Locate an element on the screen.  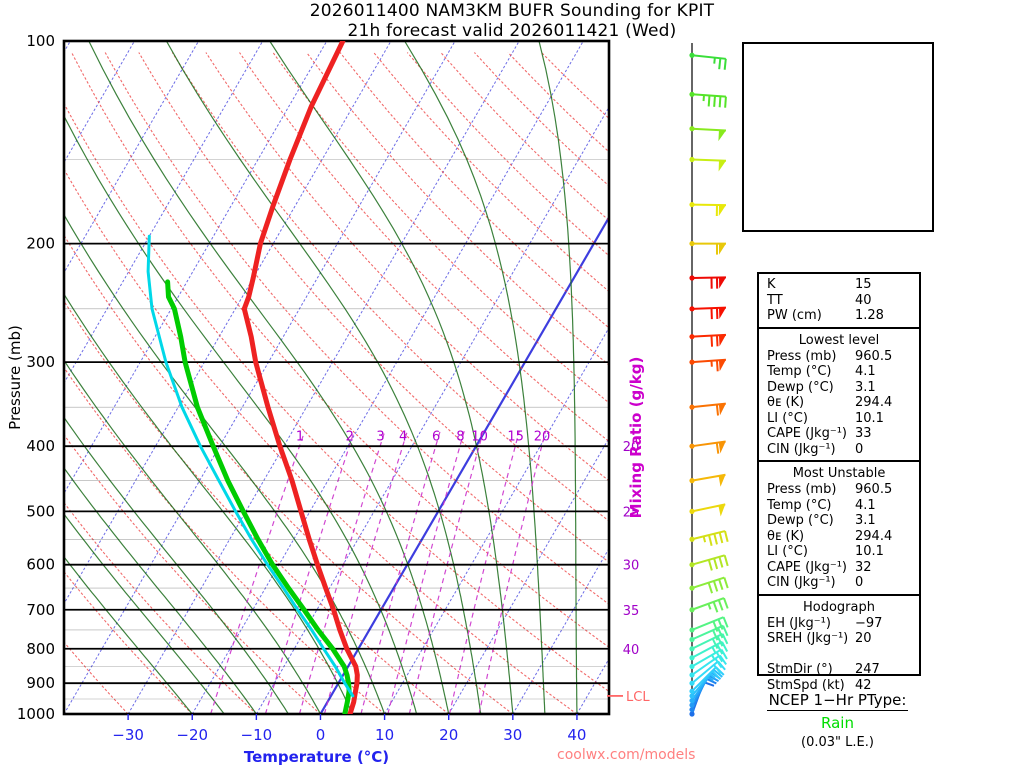
index-value: 15 is located at coordinates (863, 284).